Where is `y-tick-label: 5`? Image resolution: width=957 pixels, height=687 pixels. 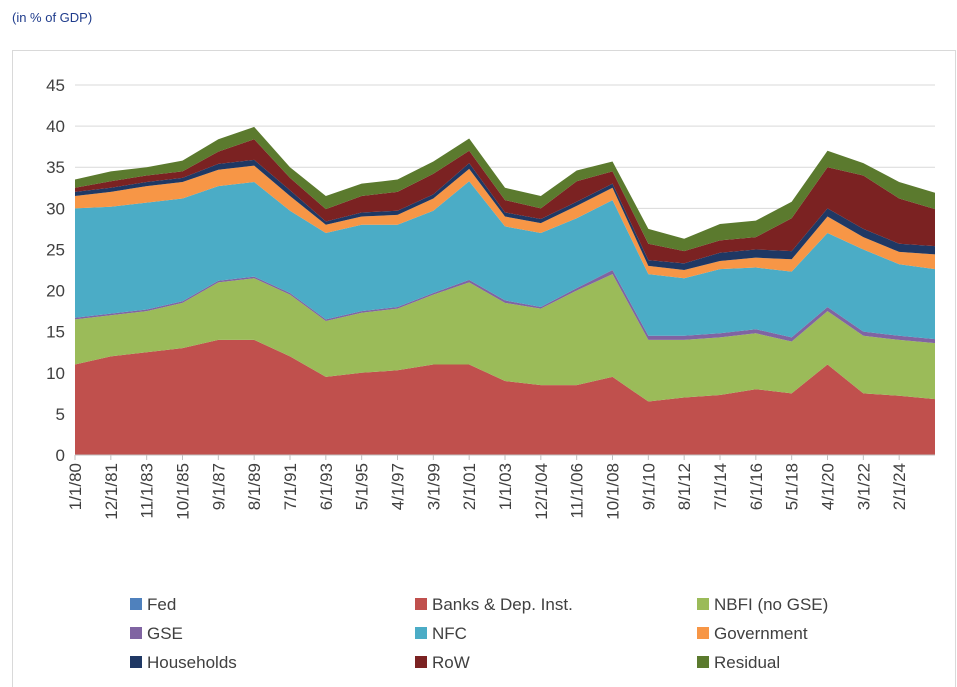 y-tick-label: 5 is located at coordinates (60, 414).